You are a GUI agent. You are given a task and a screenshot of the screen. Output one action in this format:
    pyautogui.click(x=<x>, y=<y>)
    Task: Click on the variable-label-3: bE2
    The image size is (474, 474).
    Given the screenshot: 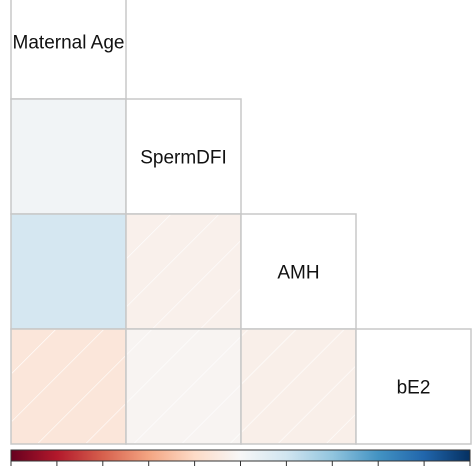 What is the action you would take?
    pyautogui.click(x=414, y=388)
    